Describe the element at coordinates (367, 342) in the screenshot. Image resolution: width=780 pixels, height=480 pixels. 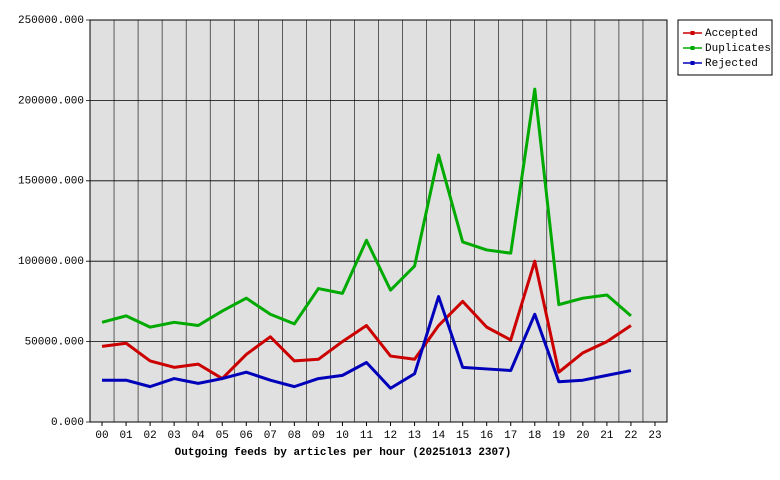
I see `series-line` at that location.